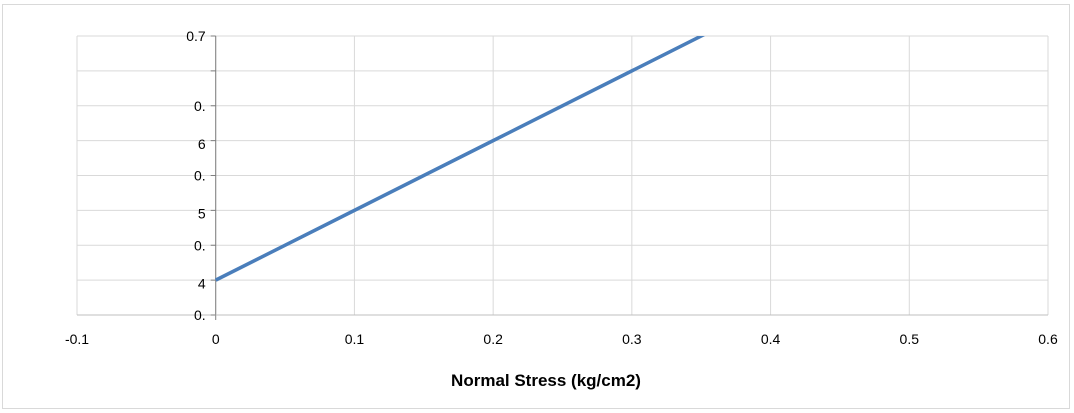  What do you see at coordinates (196, 36) in the screenshot?
I see `y-tick-label: 0.7` at bounding box center [196, 36].